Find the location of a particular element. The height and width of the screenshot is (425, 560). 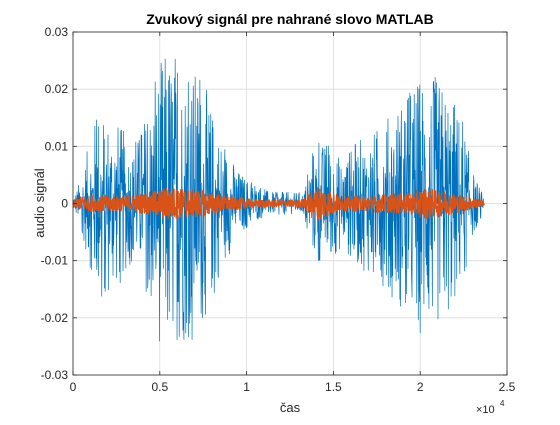

y-tick-label: 0.03 is located at coordinates (57, 32).